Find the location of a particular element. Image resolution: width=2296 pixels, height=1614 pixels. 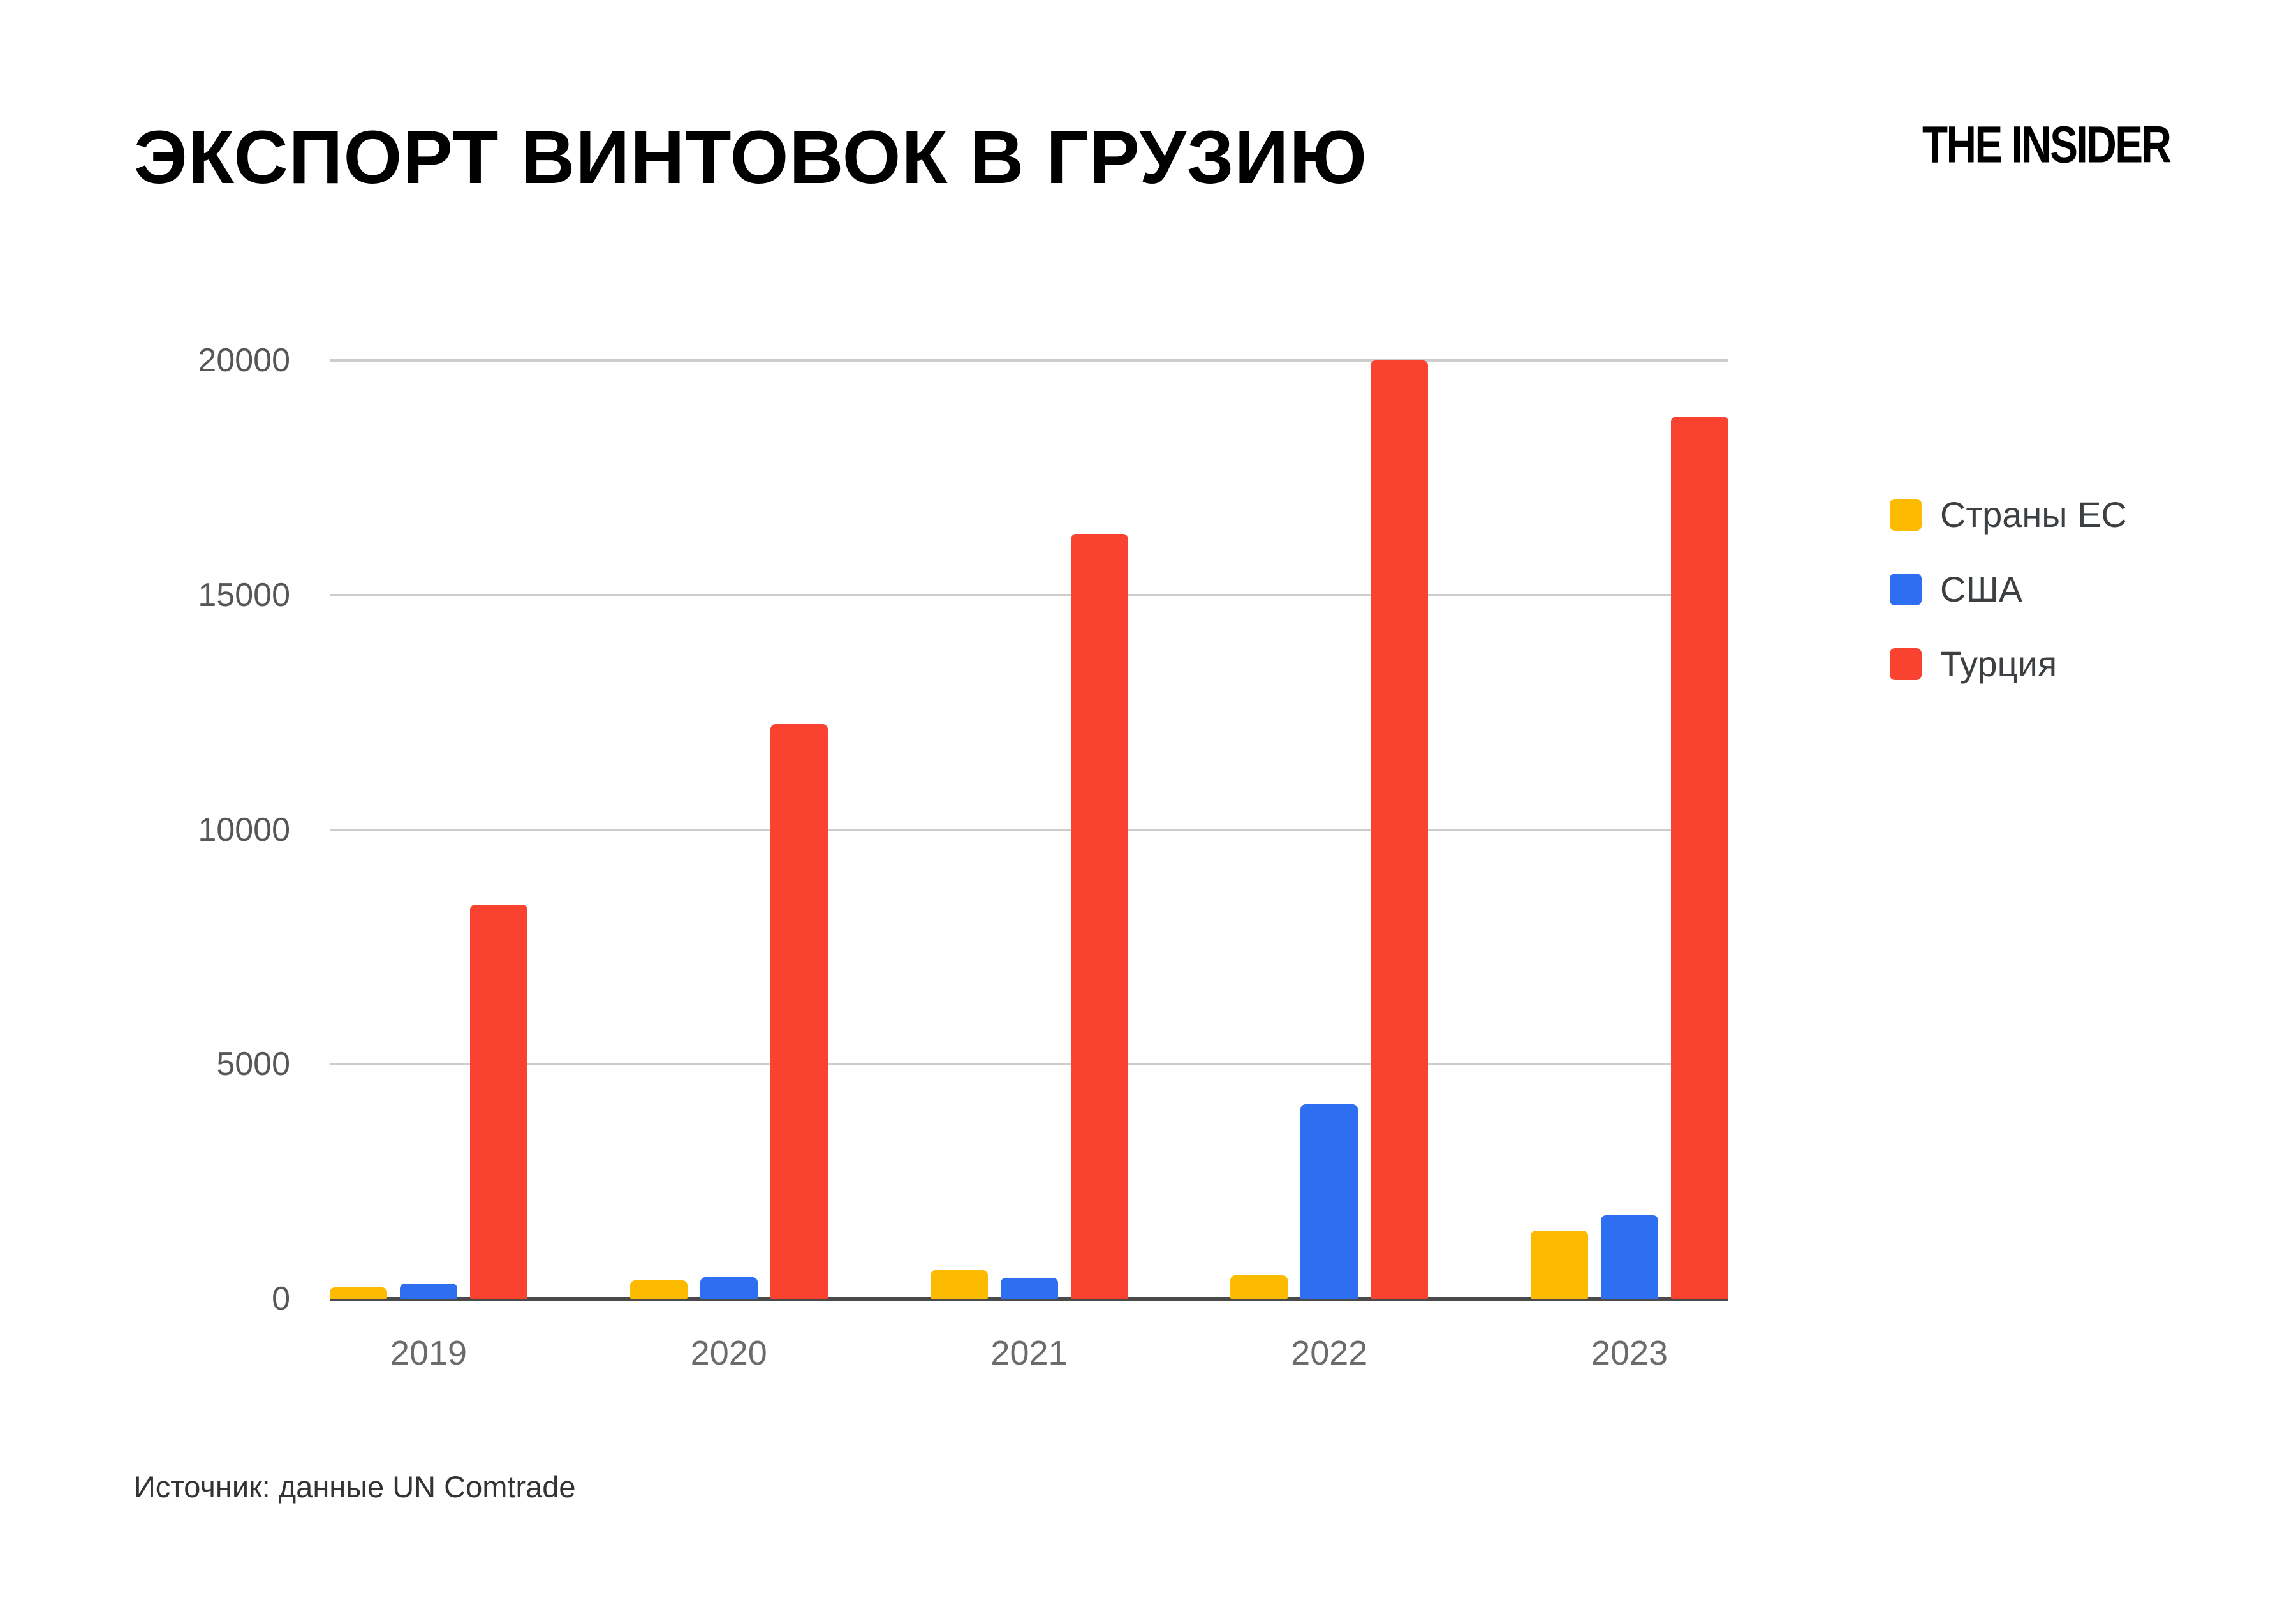

legend-item: Турция is located at coordinates (2008, 664).